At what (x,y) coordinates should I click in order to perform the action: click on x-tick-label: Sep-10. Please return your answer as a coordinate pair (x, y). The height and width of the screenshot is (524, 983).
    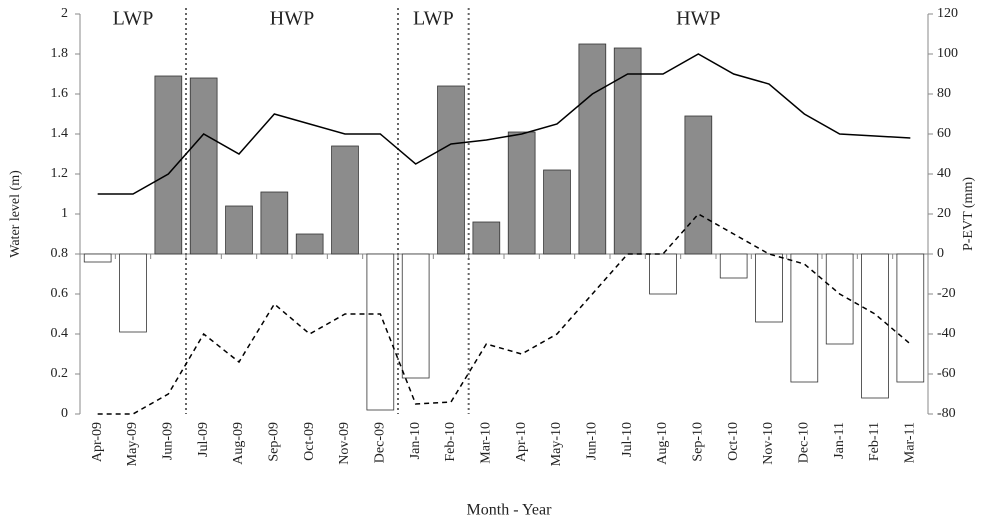
    Looking at the image, I should click on (698, 442).